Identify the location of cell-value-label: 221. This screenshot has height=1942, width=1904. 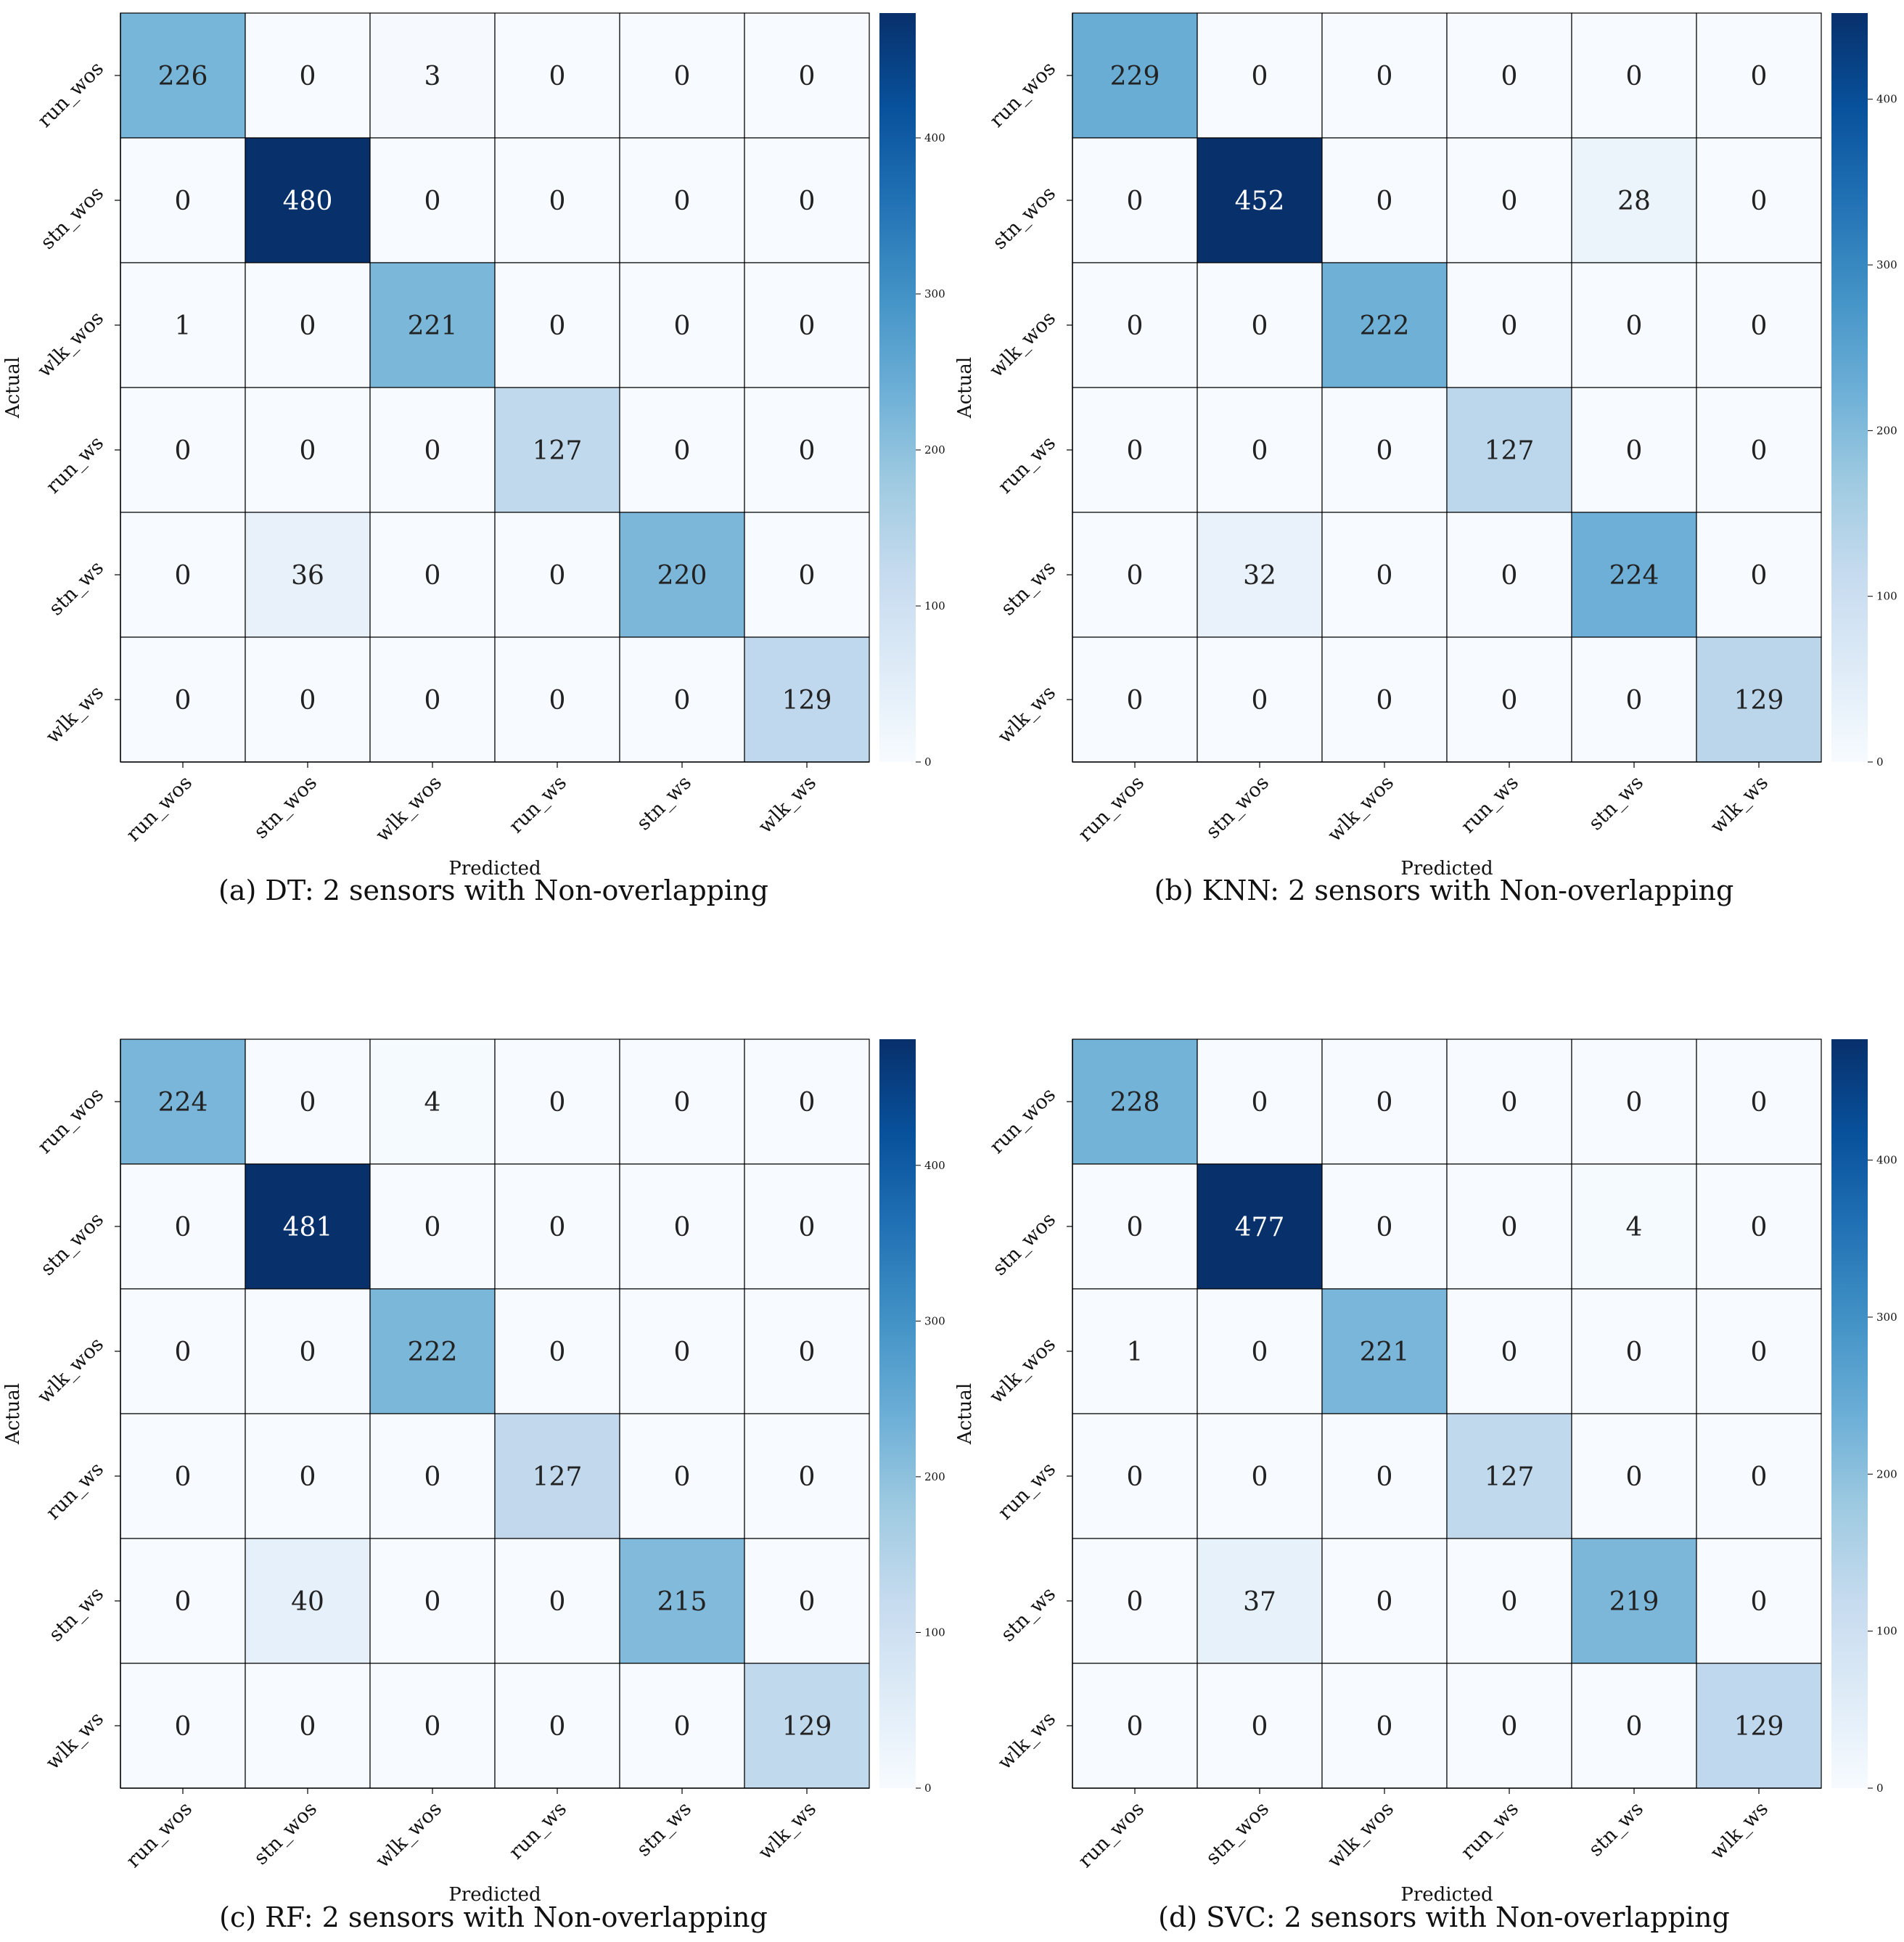
(433, 326).